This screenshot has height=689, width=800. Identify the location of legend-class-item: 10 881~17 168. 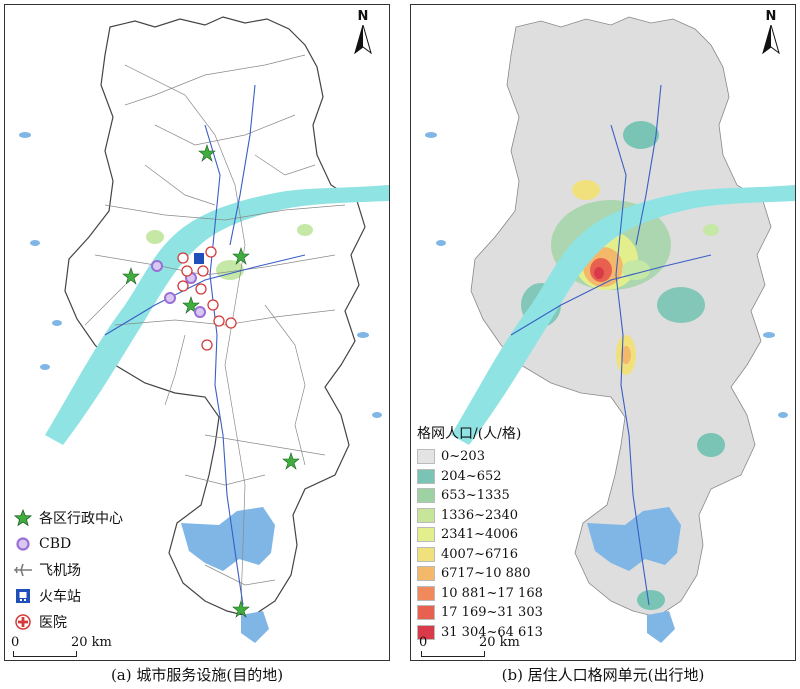
(480, 594).